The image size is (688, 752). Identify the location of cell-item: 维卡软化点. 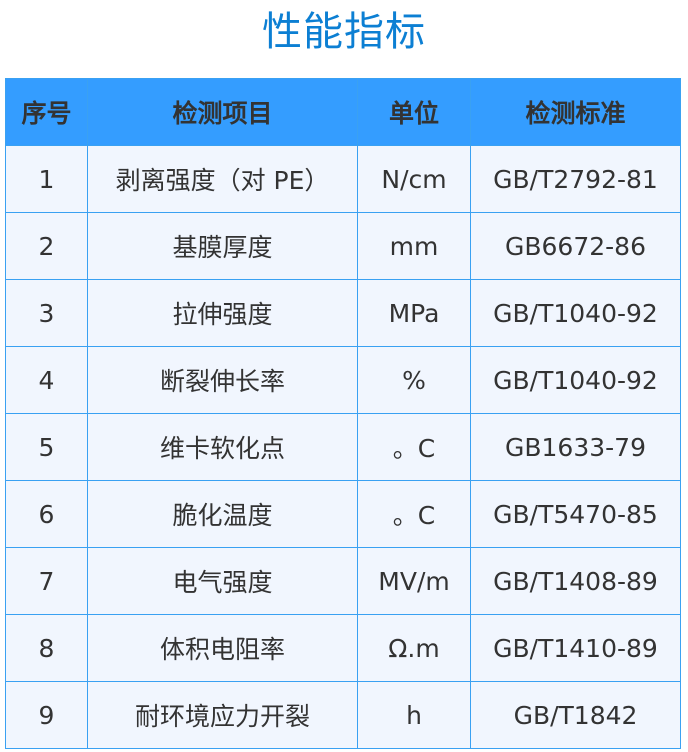
(222, 447).